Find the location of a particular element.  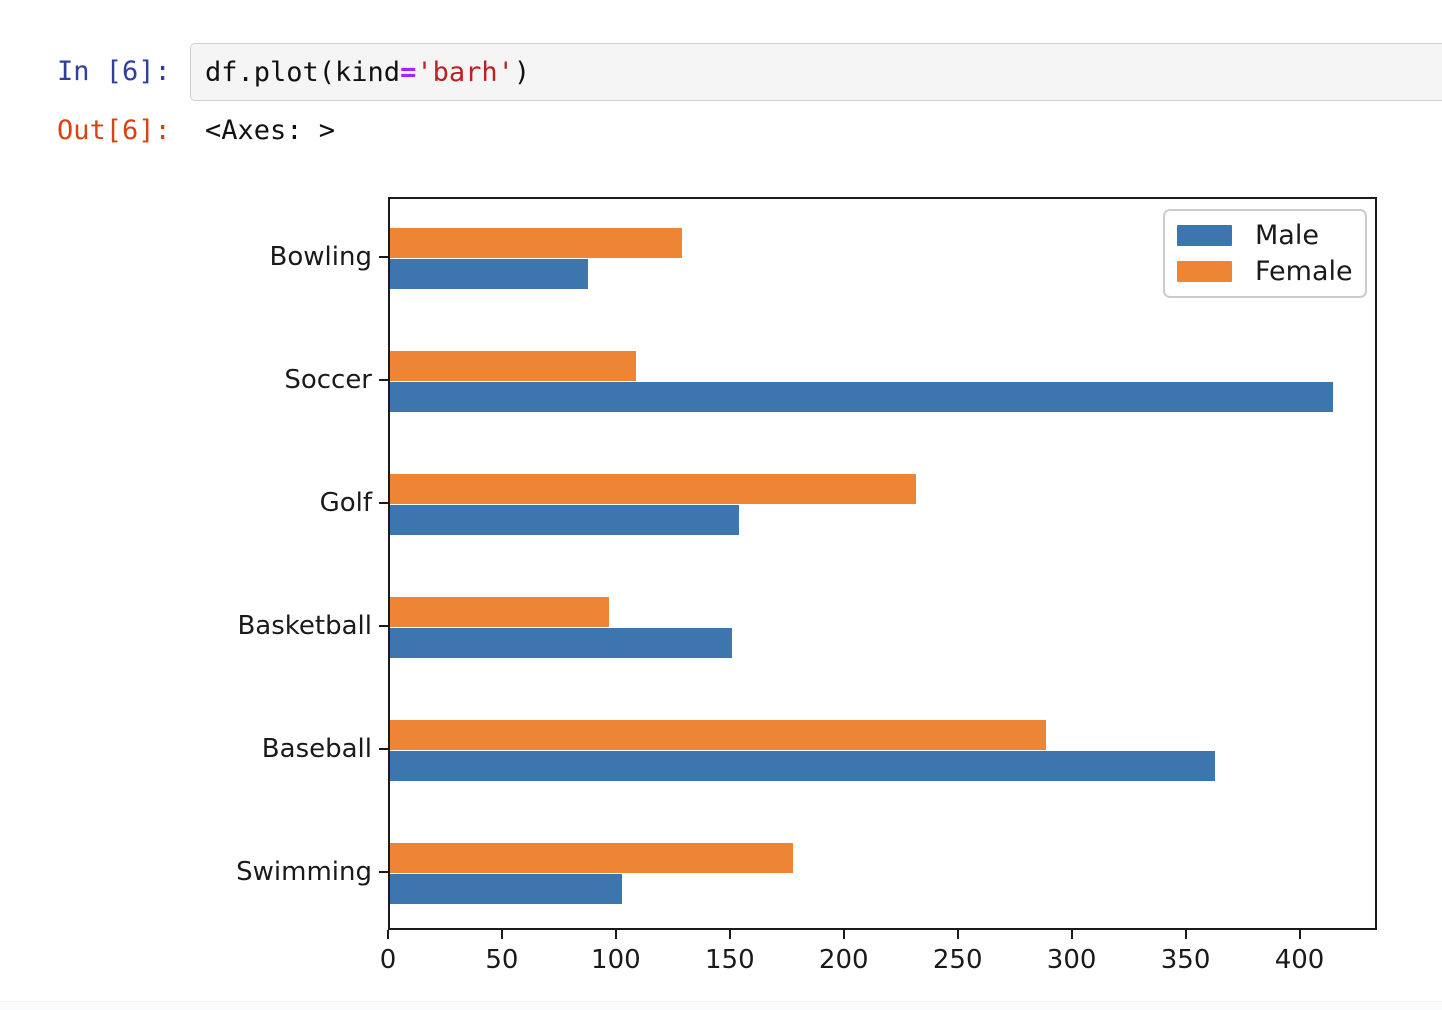

x-tick-label: 300 is located at coordinates (1071, 960).